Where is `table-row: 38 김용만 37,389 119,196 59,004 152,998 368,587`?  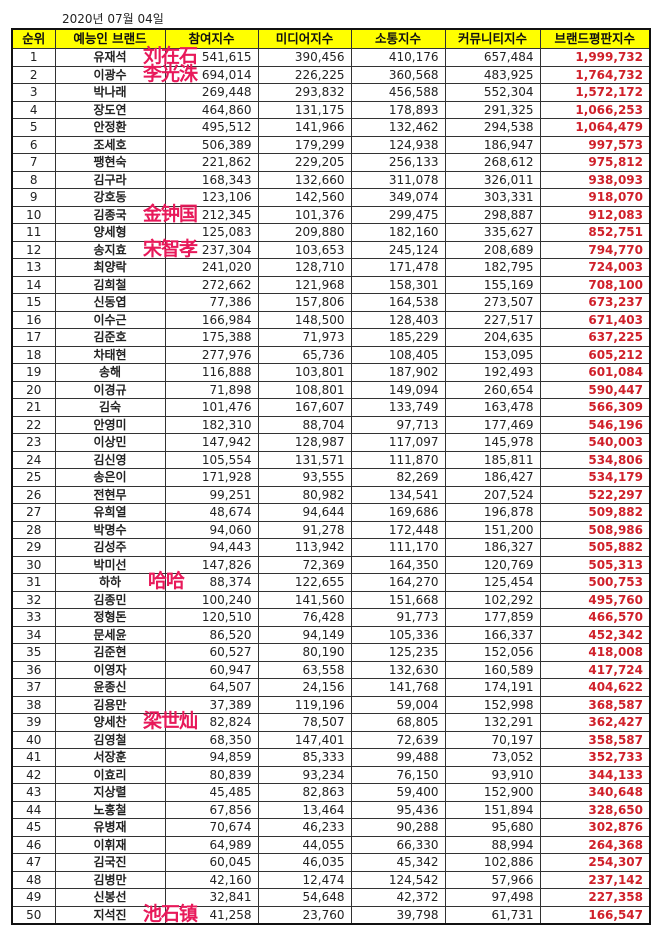 table-row: 38 김용만 37,389 119,196 59,004 152,998 368,587 is located at coordinates (331, 704).